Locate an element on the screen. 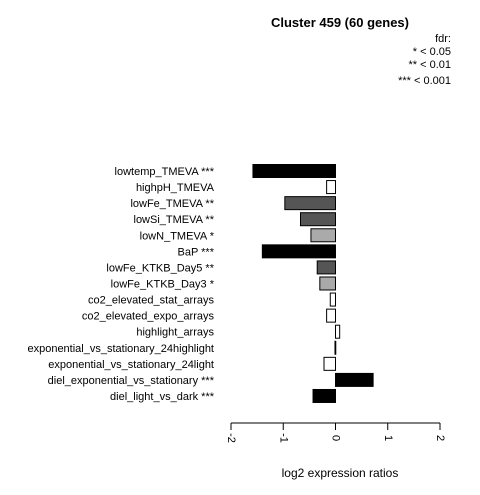  category-label-2: highpH_TMEVA is located at coordinates (175, 188).